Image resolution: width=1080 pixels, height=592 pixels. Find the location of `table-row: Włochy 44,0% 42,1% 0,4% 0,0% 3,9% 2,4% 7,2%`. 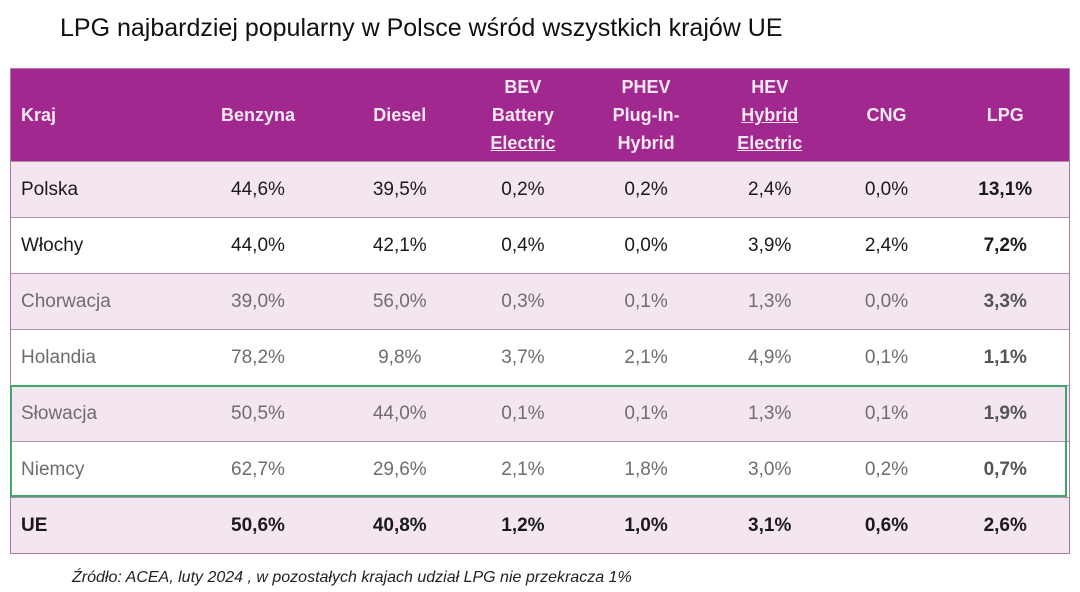

table-row: Włochy 44,0% 42,1% 0,4% 0,0% 3,9% 2,4% 7,2% is located at coordinates (540, 245).